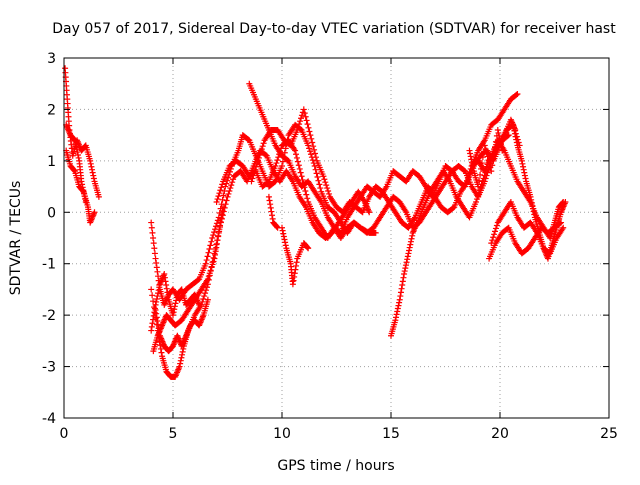 This screenshot has width=640, height=485. Describe the element at coordinates (64, 434) in the screenshot. I see `x-tick-label: 0` at that location.